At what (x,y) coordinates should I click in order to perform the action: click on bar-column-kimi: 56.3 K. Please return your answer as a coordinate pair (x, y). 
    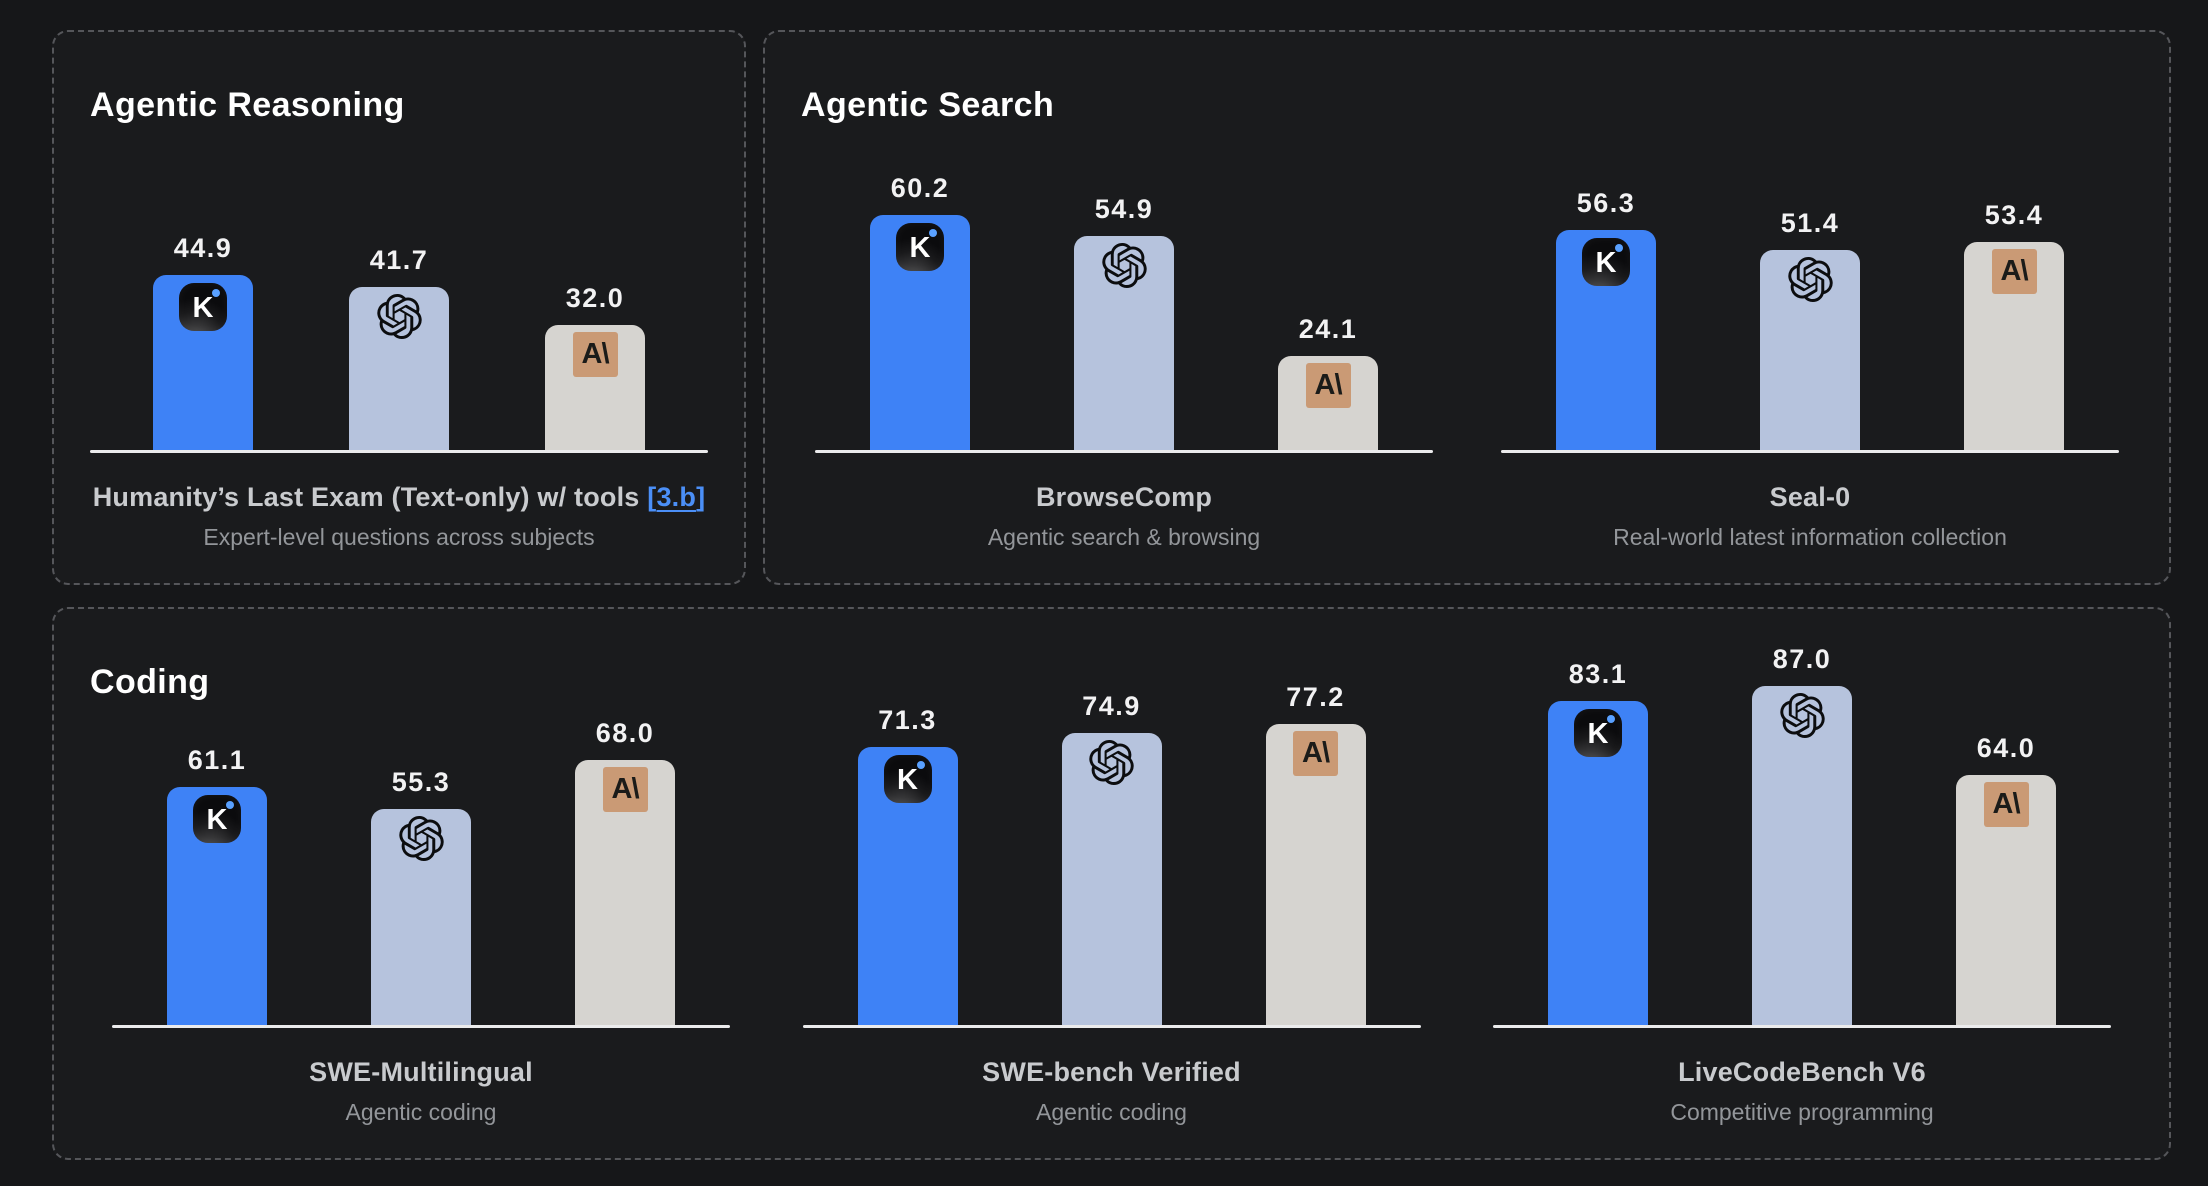
    Looking at the image, I should click on (1606, 318).